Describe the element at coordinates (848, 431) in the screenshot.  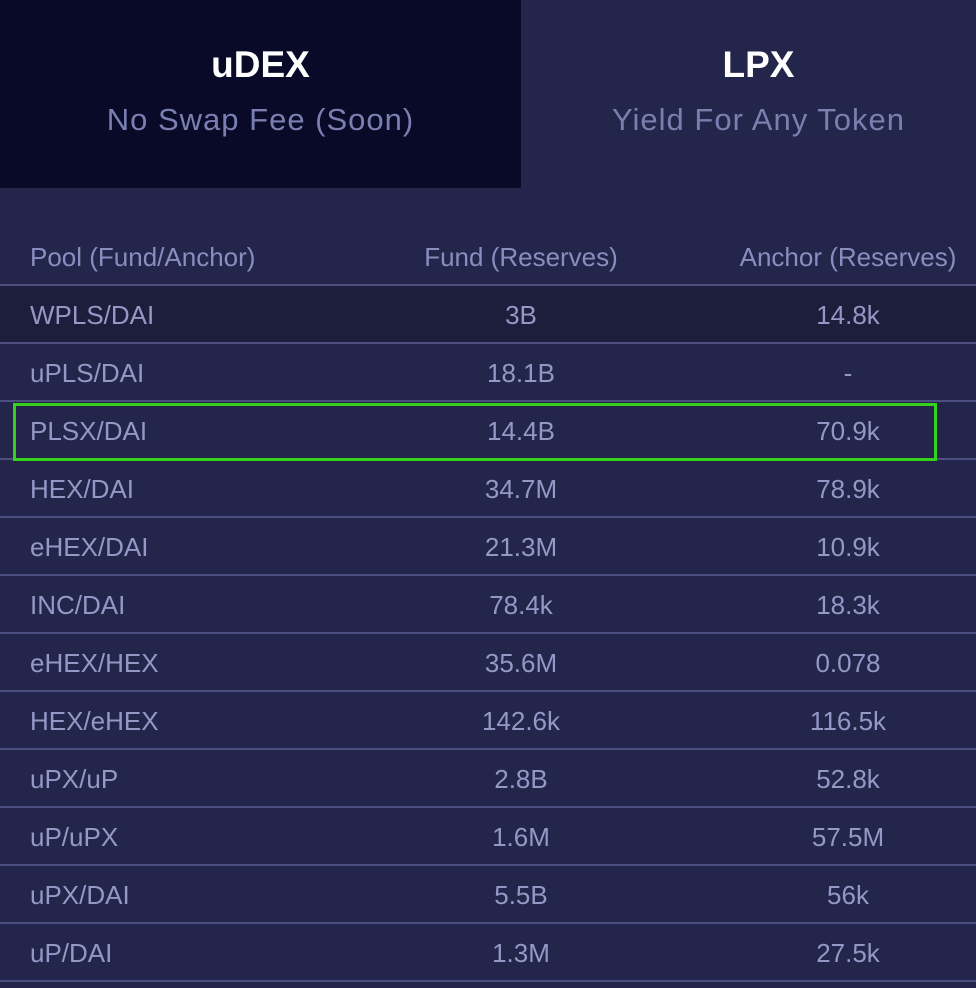
I see `reserve-value: 70.9k` at that location.